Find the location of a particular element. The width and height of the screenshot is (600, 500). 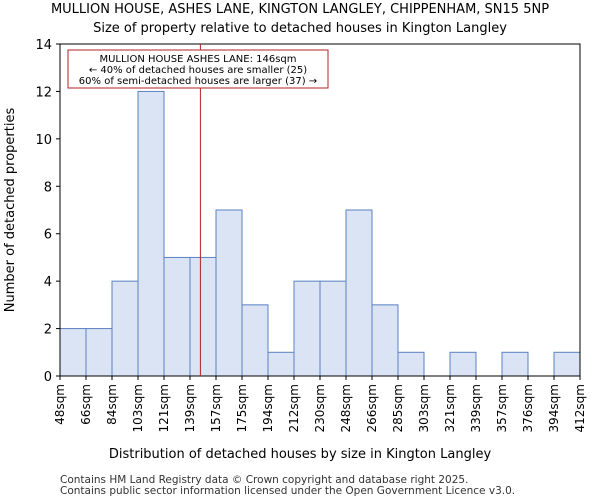

bar-194sqm is located at coordinates (281, 364).